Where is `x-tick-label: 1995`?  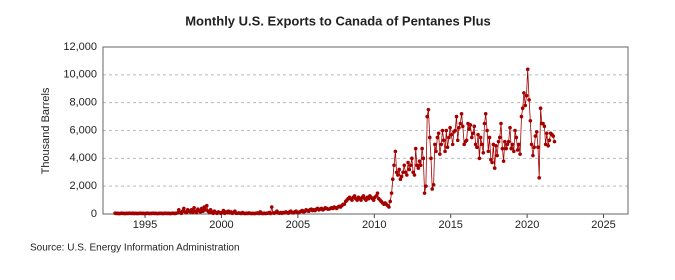 x-tick-label: 1995 is located at coordinates (145, 225).